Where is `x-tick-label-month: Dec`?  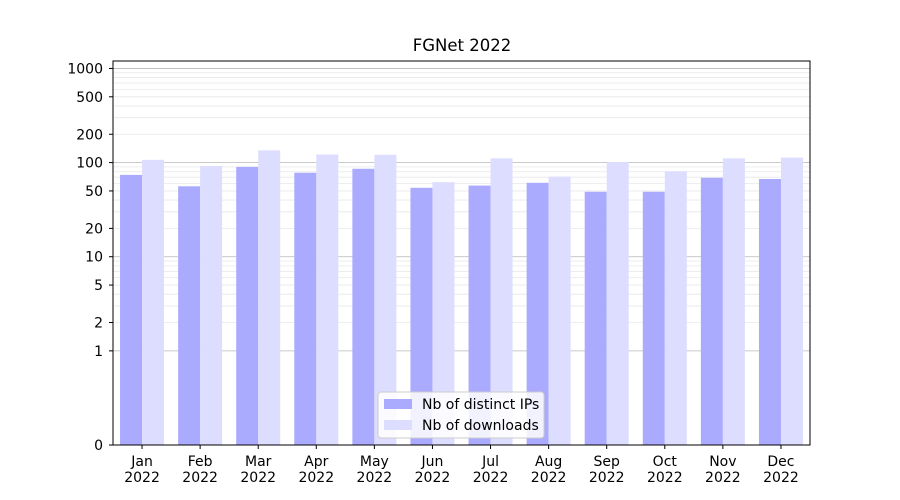
x-tick-label-month: Dec is located at coordinates (780, 462).